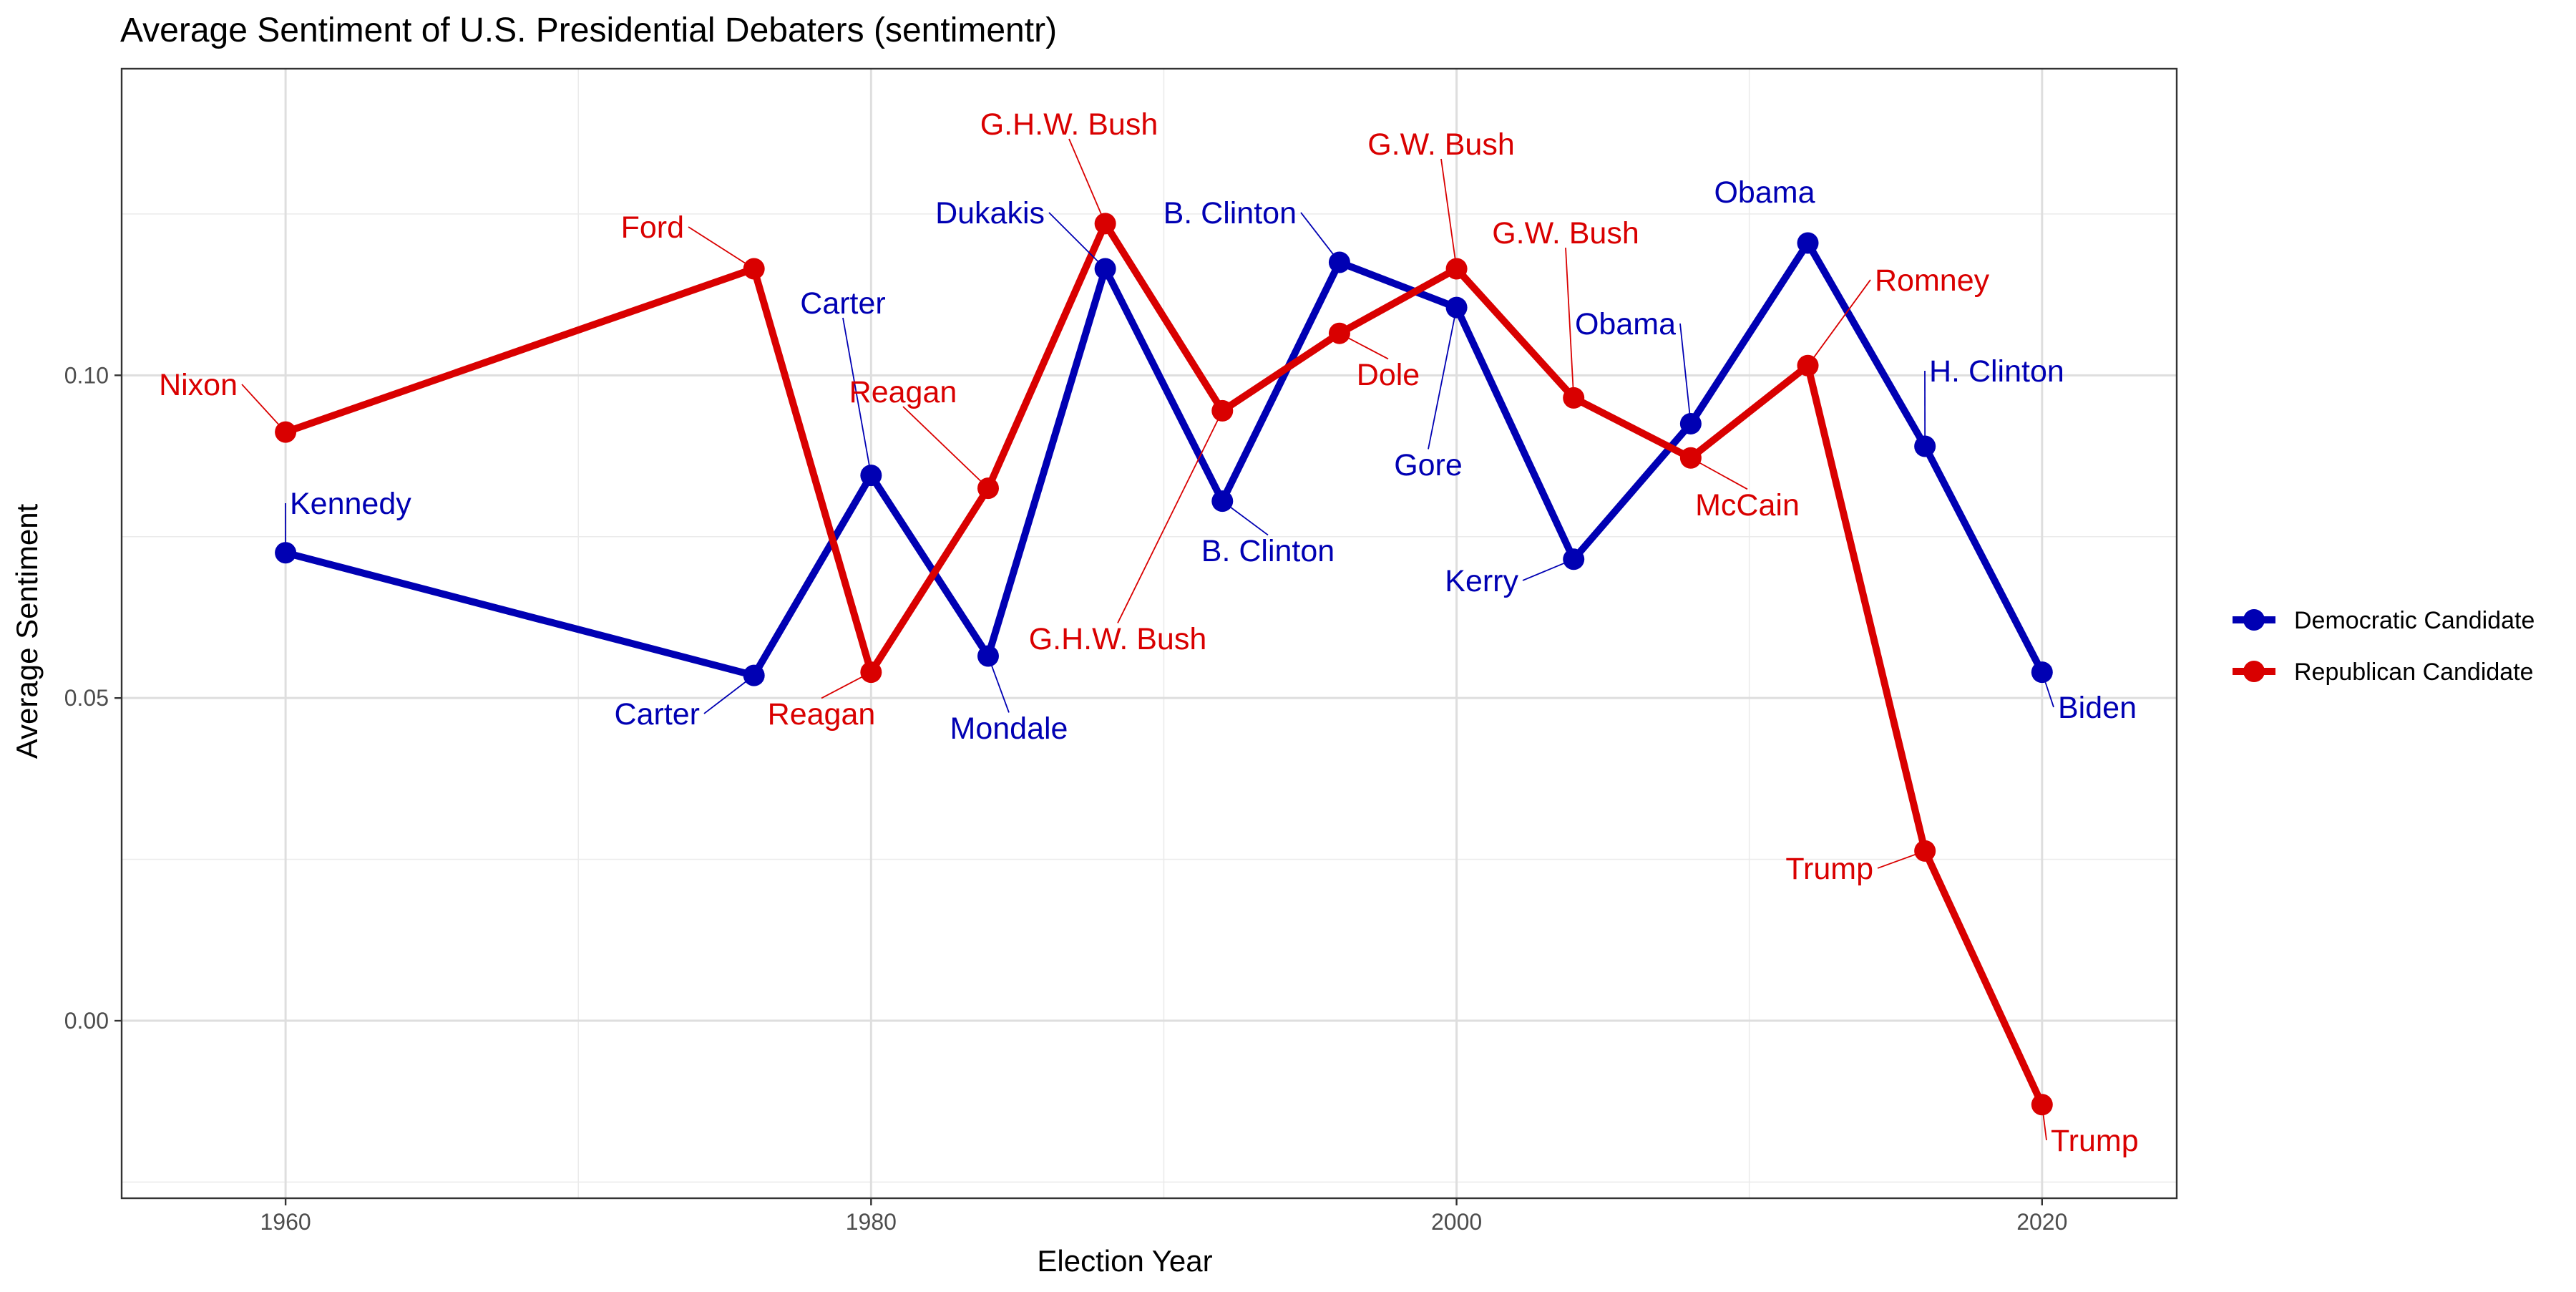 The width and height of the screenshot is (2576, 1292). What do you see at coordinates (2414, 672) in the screenshot?
I see `legend-item-label: Republican Candidate` at bounding box center [2414, 672].